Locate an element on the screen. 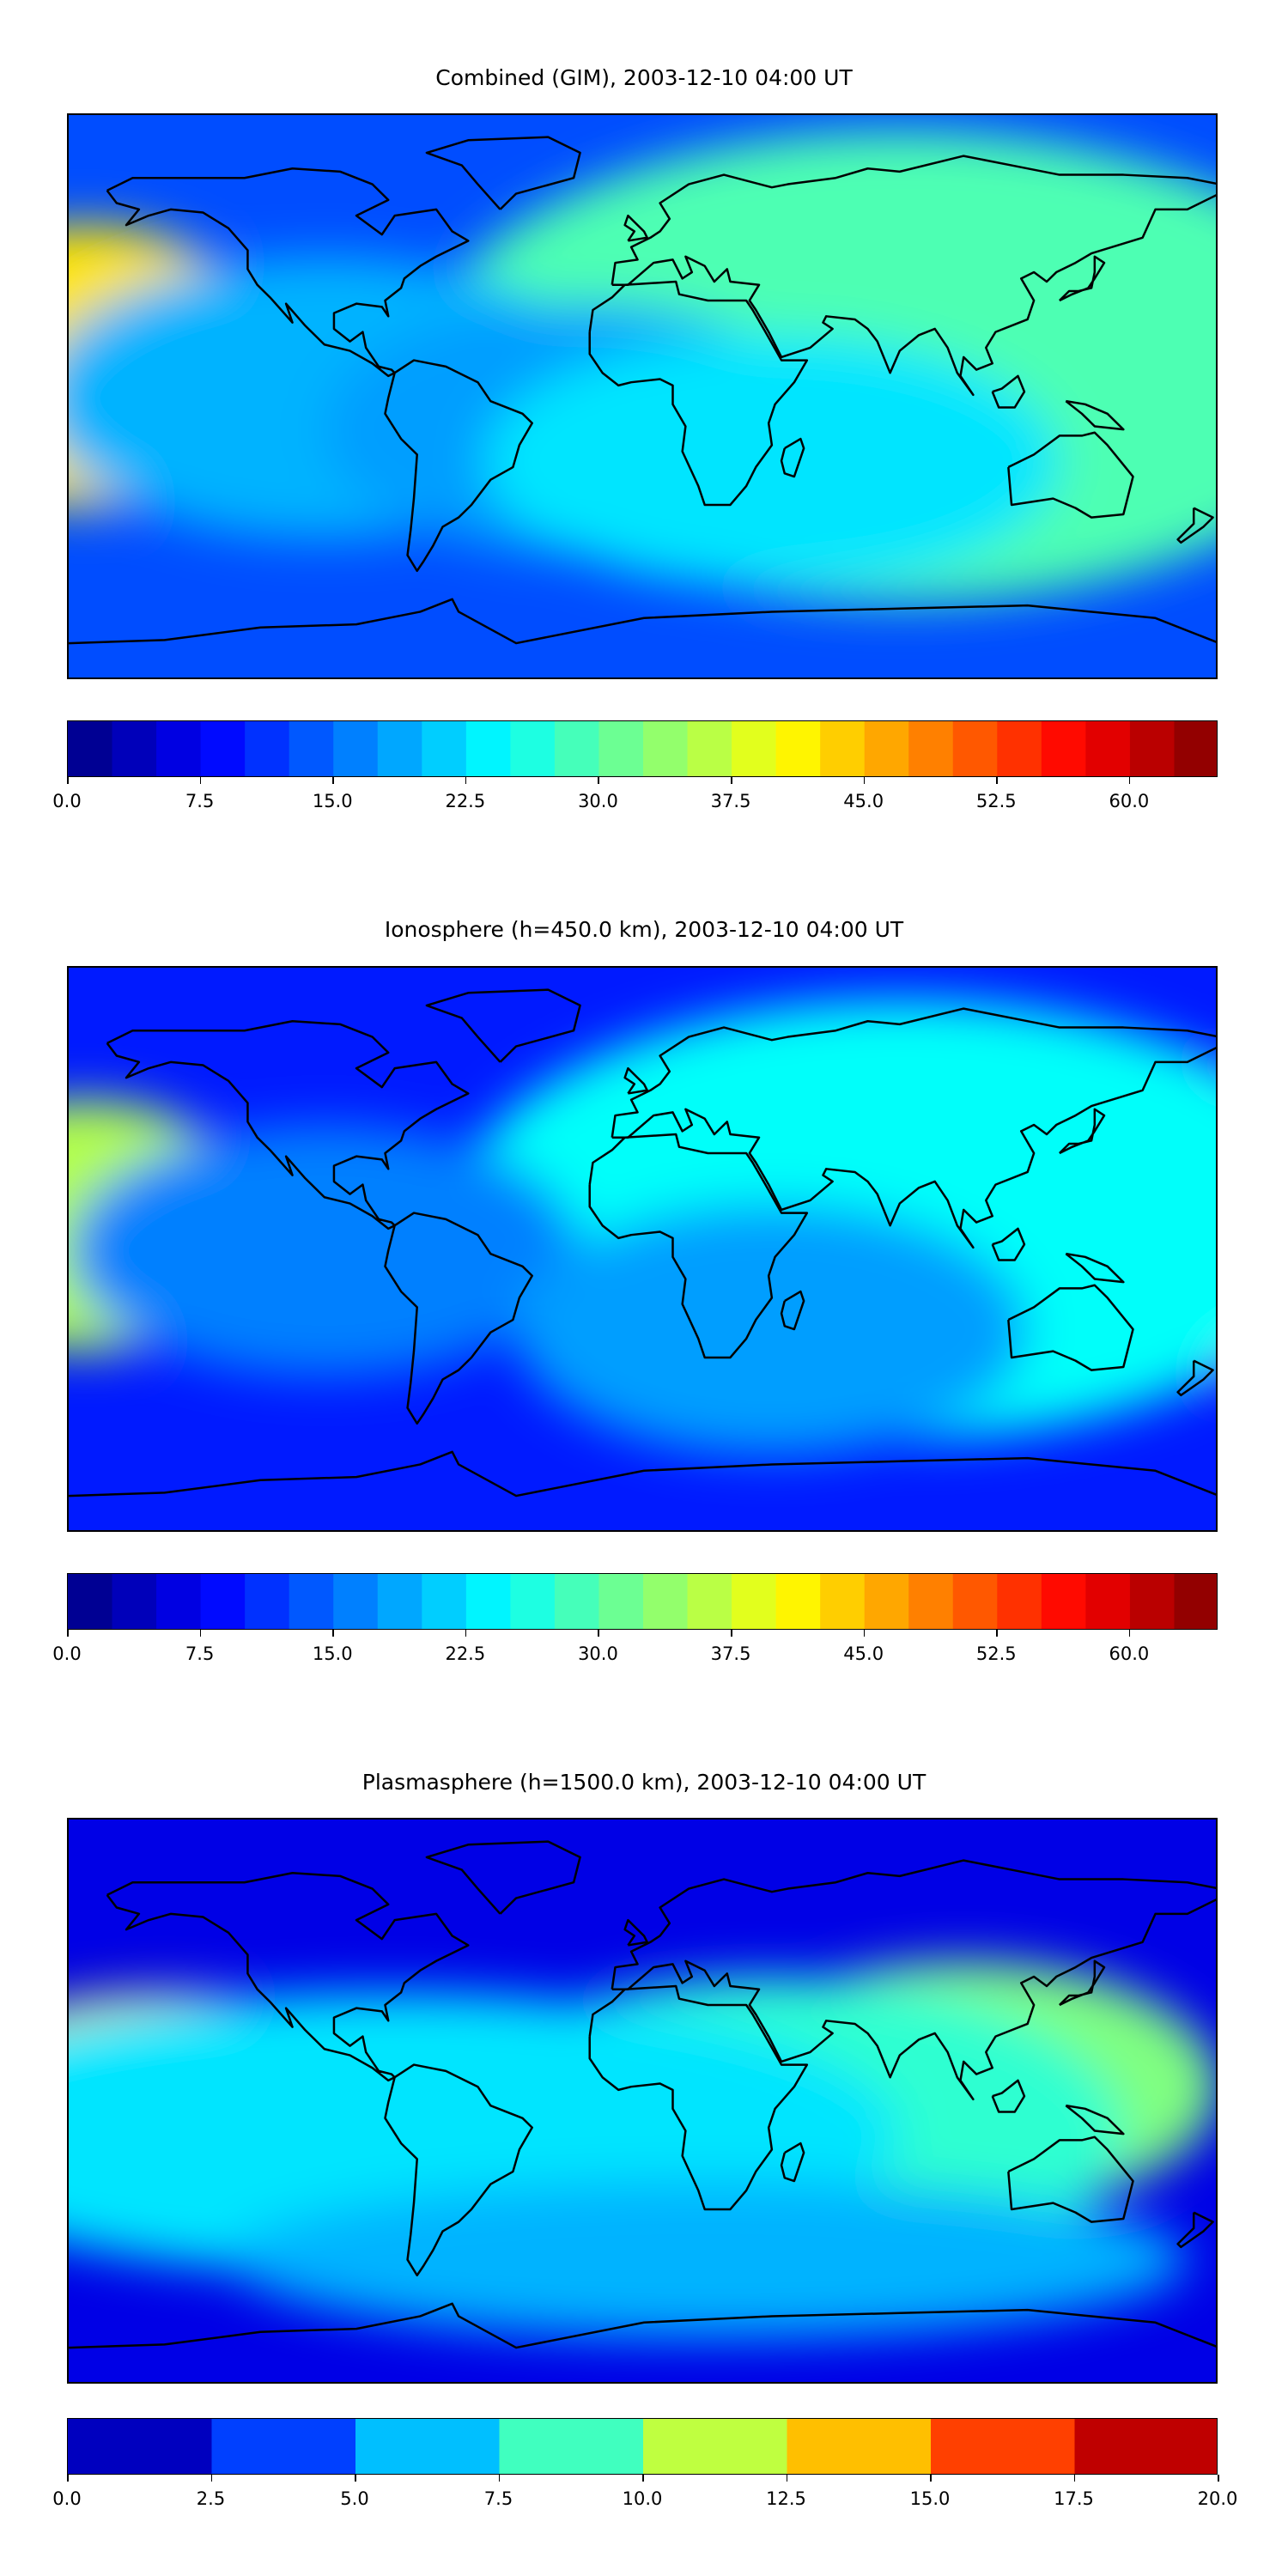  colorbar-tick-label: 12.5 is located at coordinates (786, 2499).